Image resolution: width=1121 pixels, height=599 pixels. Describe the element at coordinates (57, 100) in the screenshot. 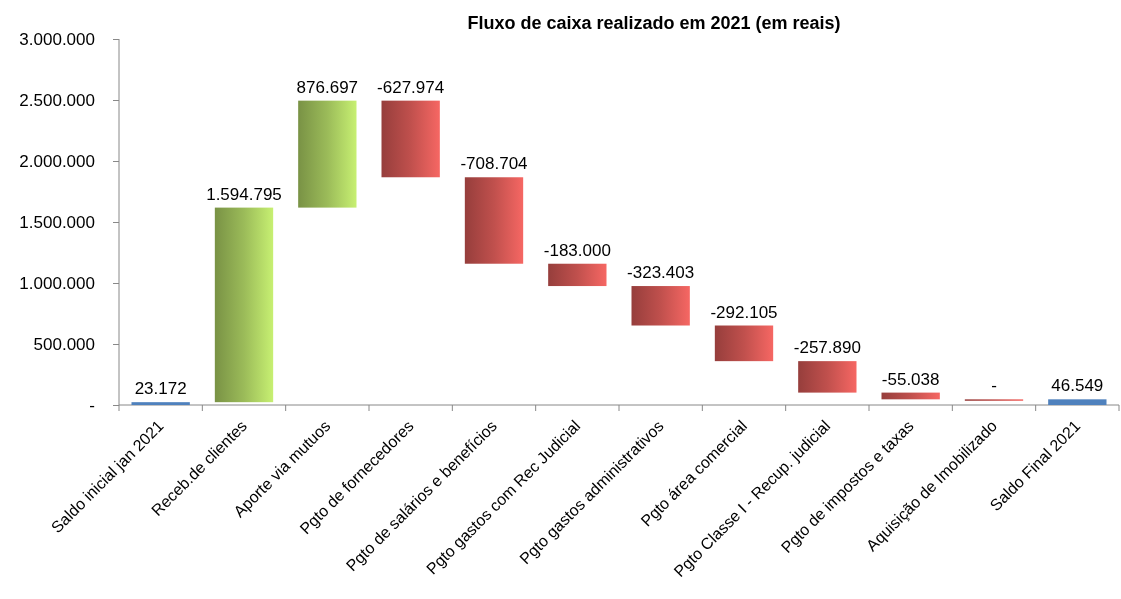

I see `y-tick-label: 2.500.000` at that location.